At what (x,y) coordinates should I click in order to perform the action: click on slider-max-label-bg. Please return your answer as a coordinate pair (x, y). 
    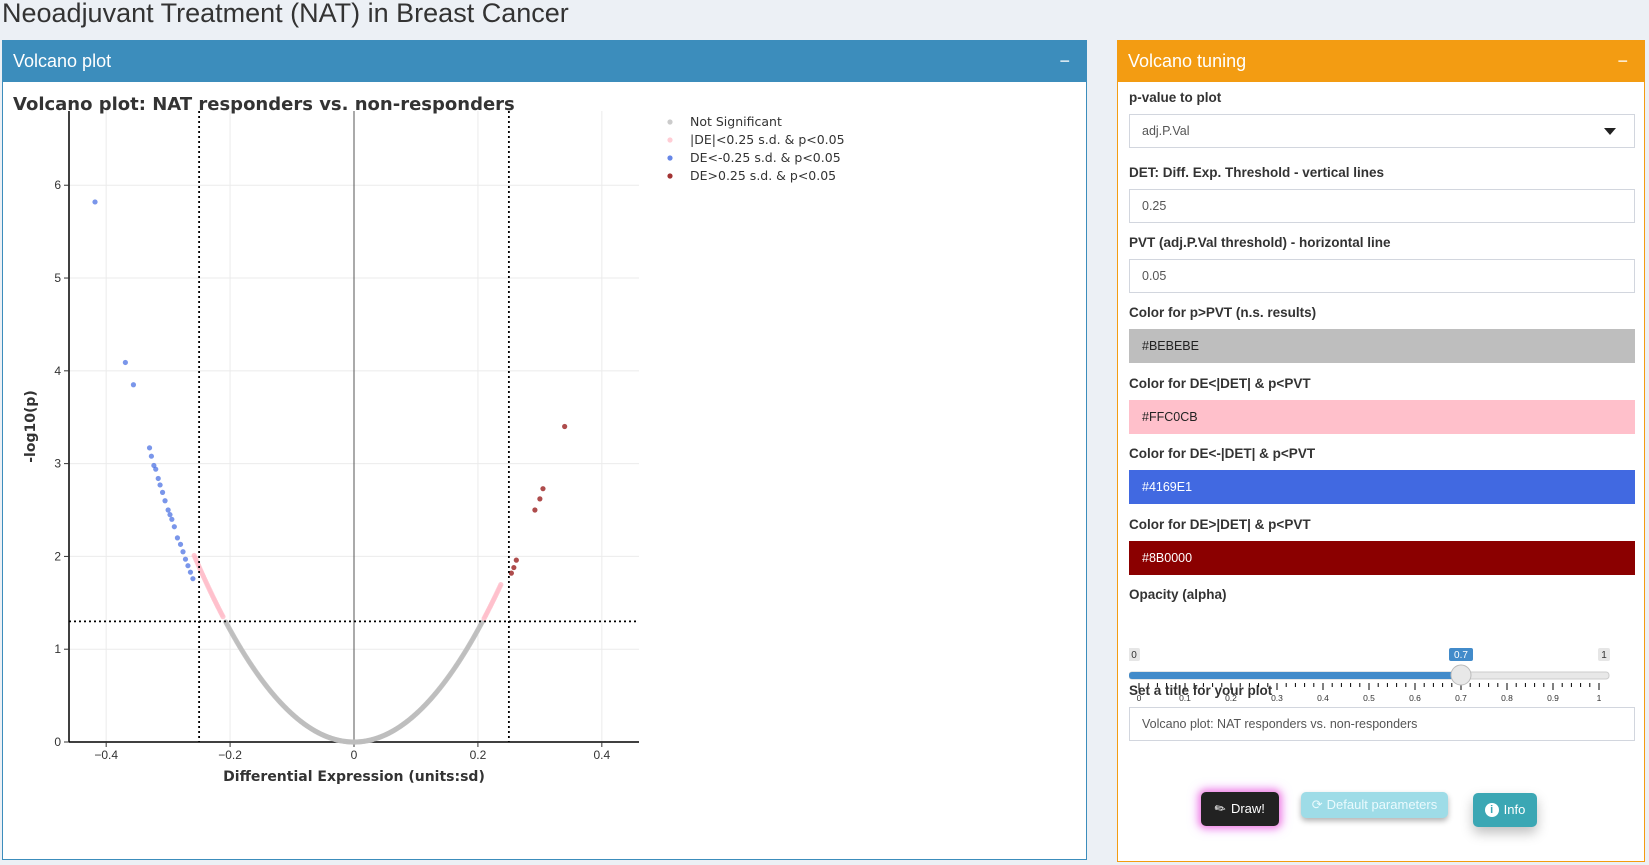
    Looking at the image, I should click on (1604, 654).